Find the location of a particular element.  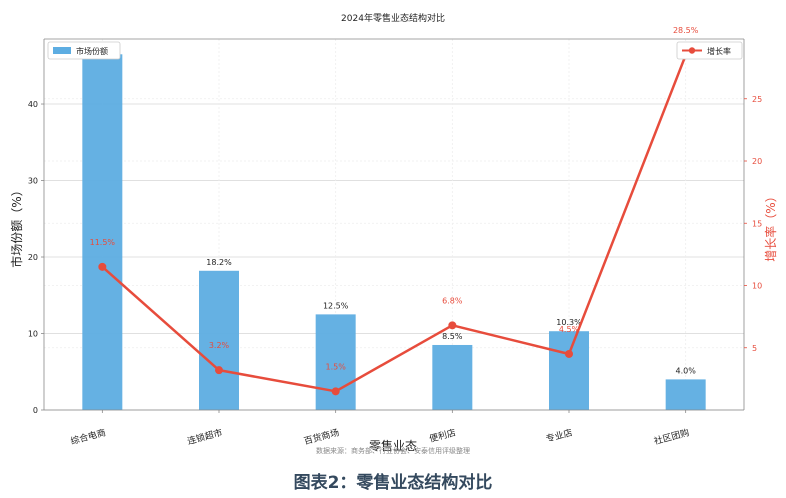

legend-line-box is located at coordinates (709, 50).